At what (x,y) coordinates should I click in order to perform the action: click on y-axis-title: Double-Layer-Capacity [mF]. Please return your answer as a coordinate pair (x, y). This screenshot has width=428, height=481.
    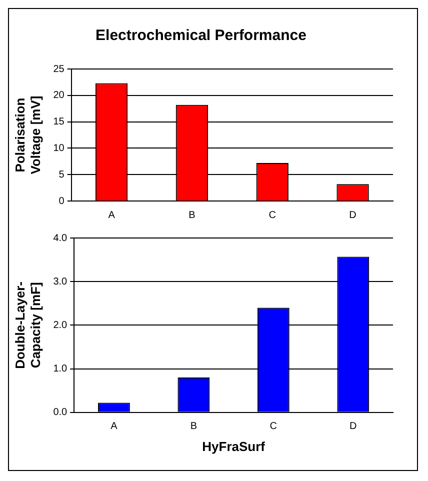
    Looking at the image, I should click on (27, 325).